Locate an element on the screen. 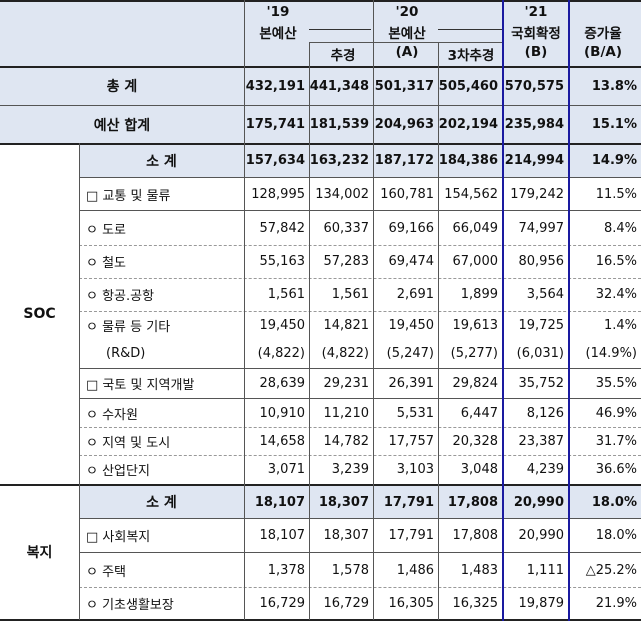 The image size is (641, 621). rate-cell: △25.2% is located at coordinates (611, 570).